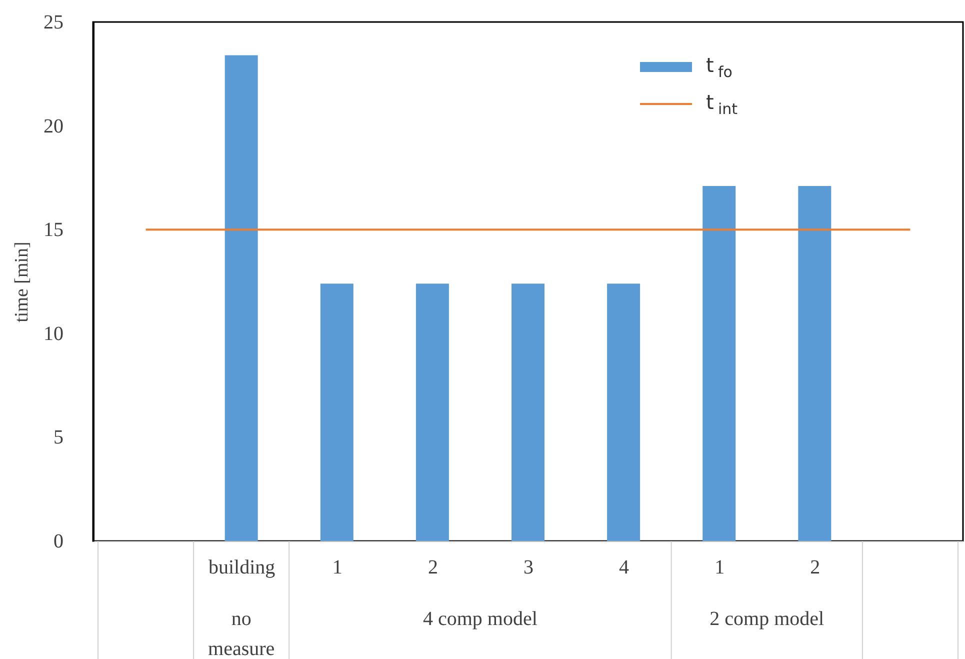 The height and width of the screenshot is (659, 965). I want to click on y-tick-label: 0, so click(59, 541).